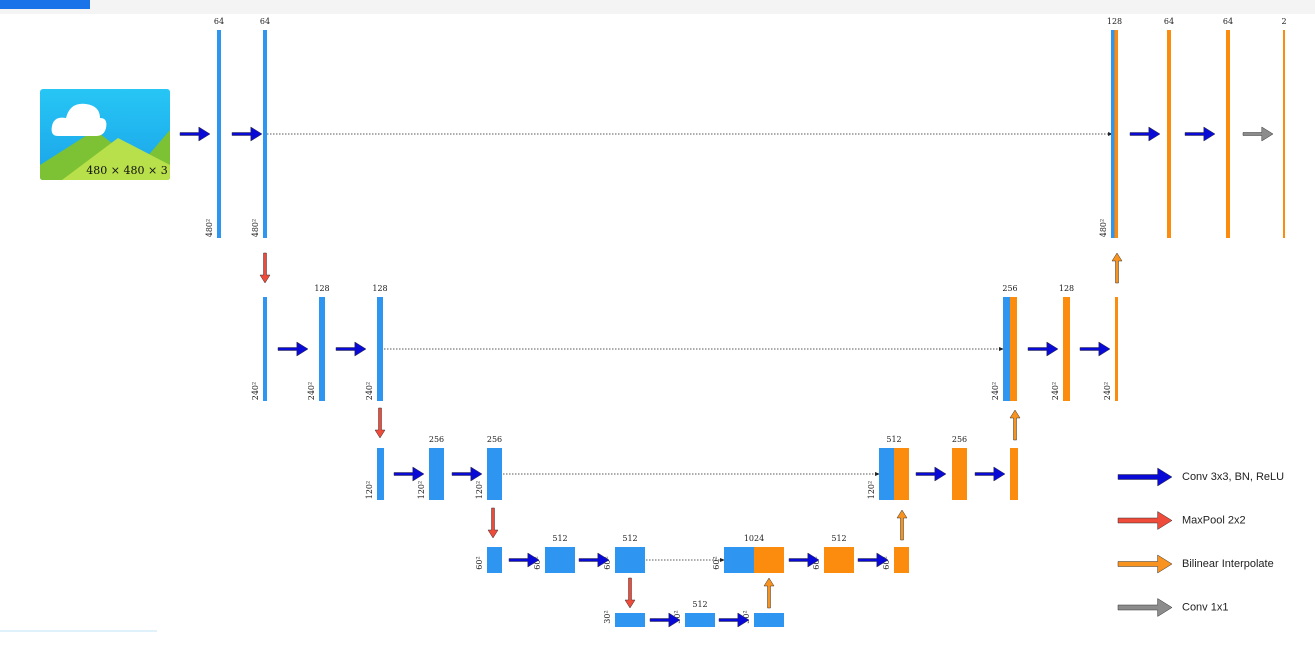 The image size is (1315, 650). What do you see at coordinates (1205, 607) in the screenshot?
I see `legend-label: Conv 1x1` at bounding box center [1205, 607].